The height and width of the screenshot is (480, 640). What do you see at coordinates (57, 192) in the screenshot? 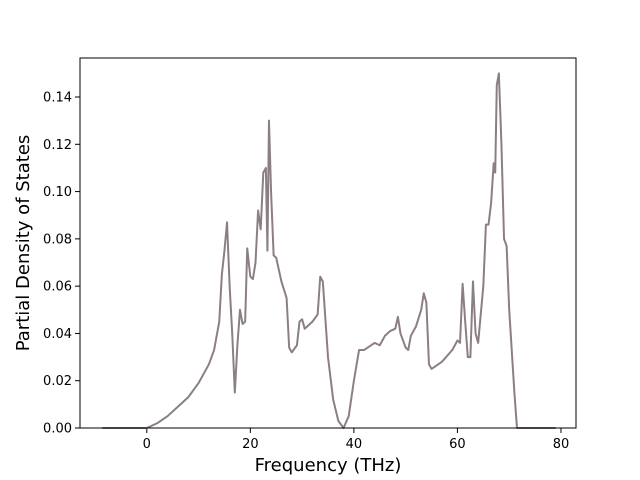
I see `y-tick-label: 0.10` at bounding box center [57, 192].